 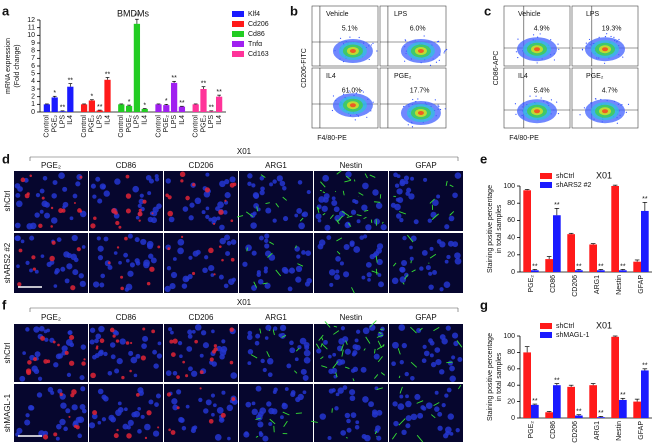 I want to click on legend-label: Tnfα, so click(x=255, y=44).